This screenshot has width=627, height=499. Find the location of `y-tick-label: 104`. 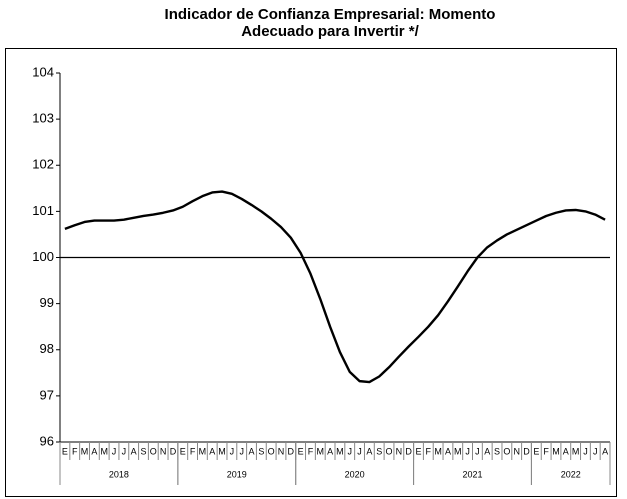

y-tick-label: 104 is located at coordinates (43, 71).